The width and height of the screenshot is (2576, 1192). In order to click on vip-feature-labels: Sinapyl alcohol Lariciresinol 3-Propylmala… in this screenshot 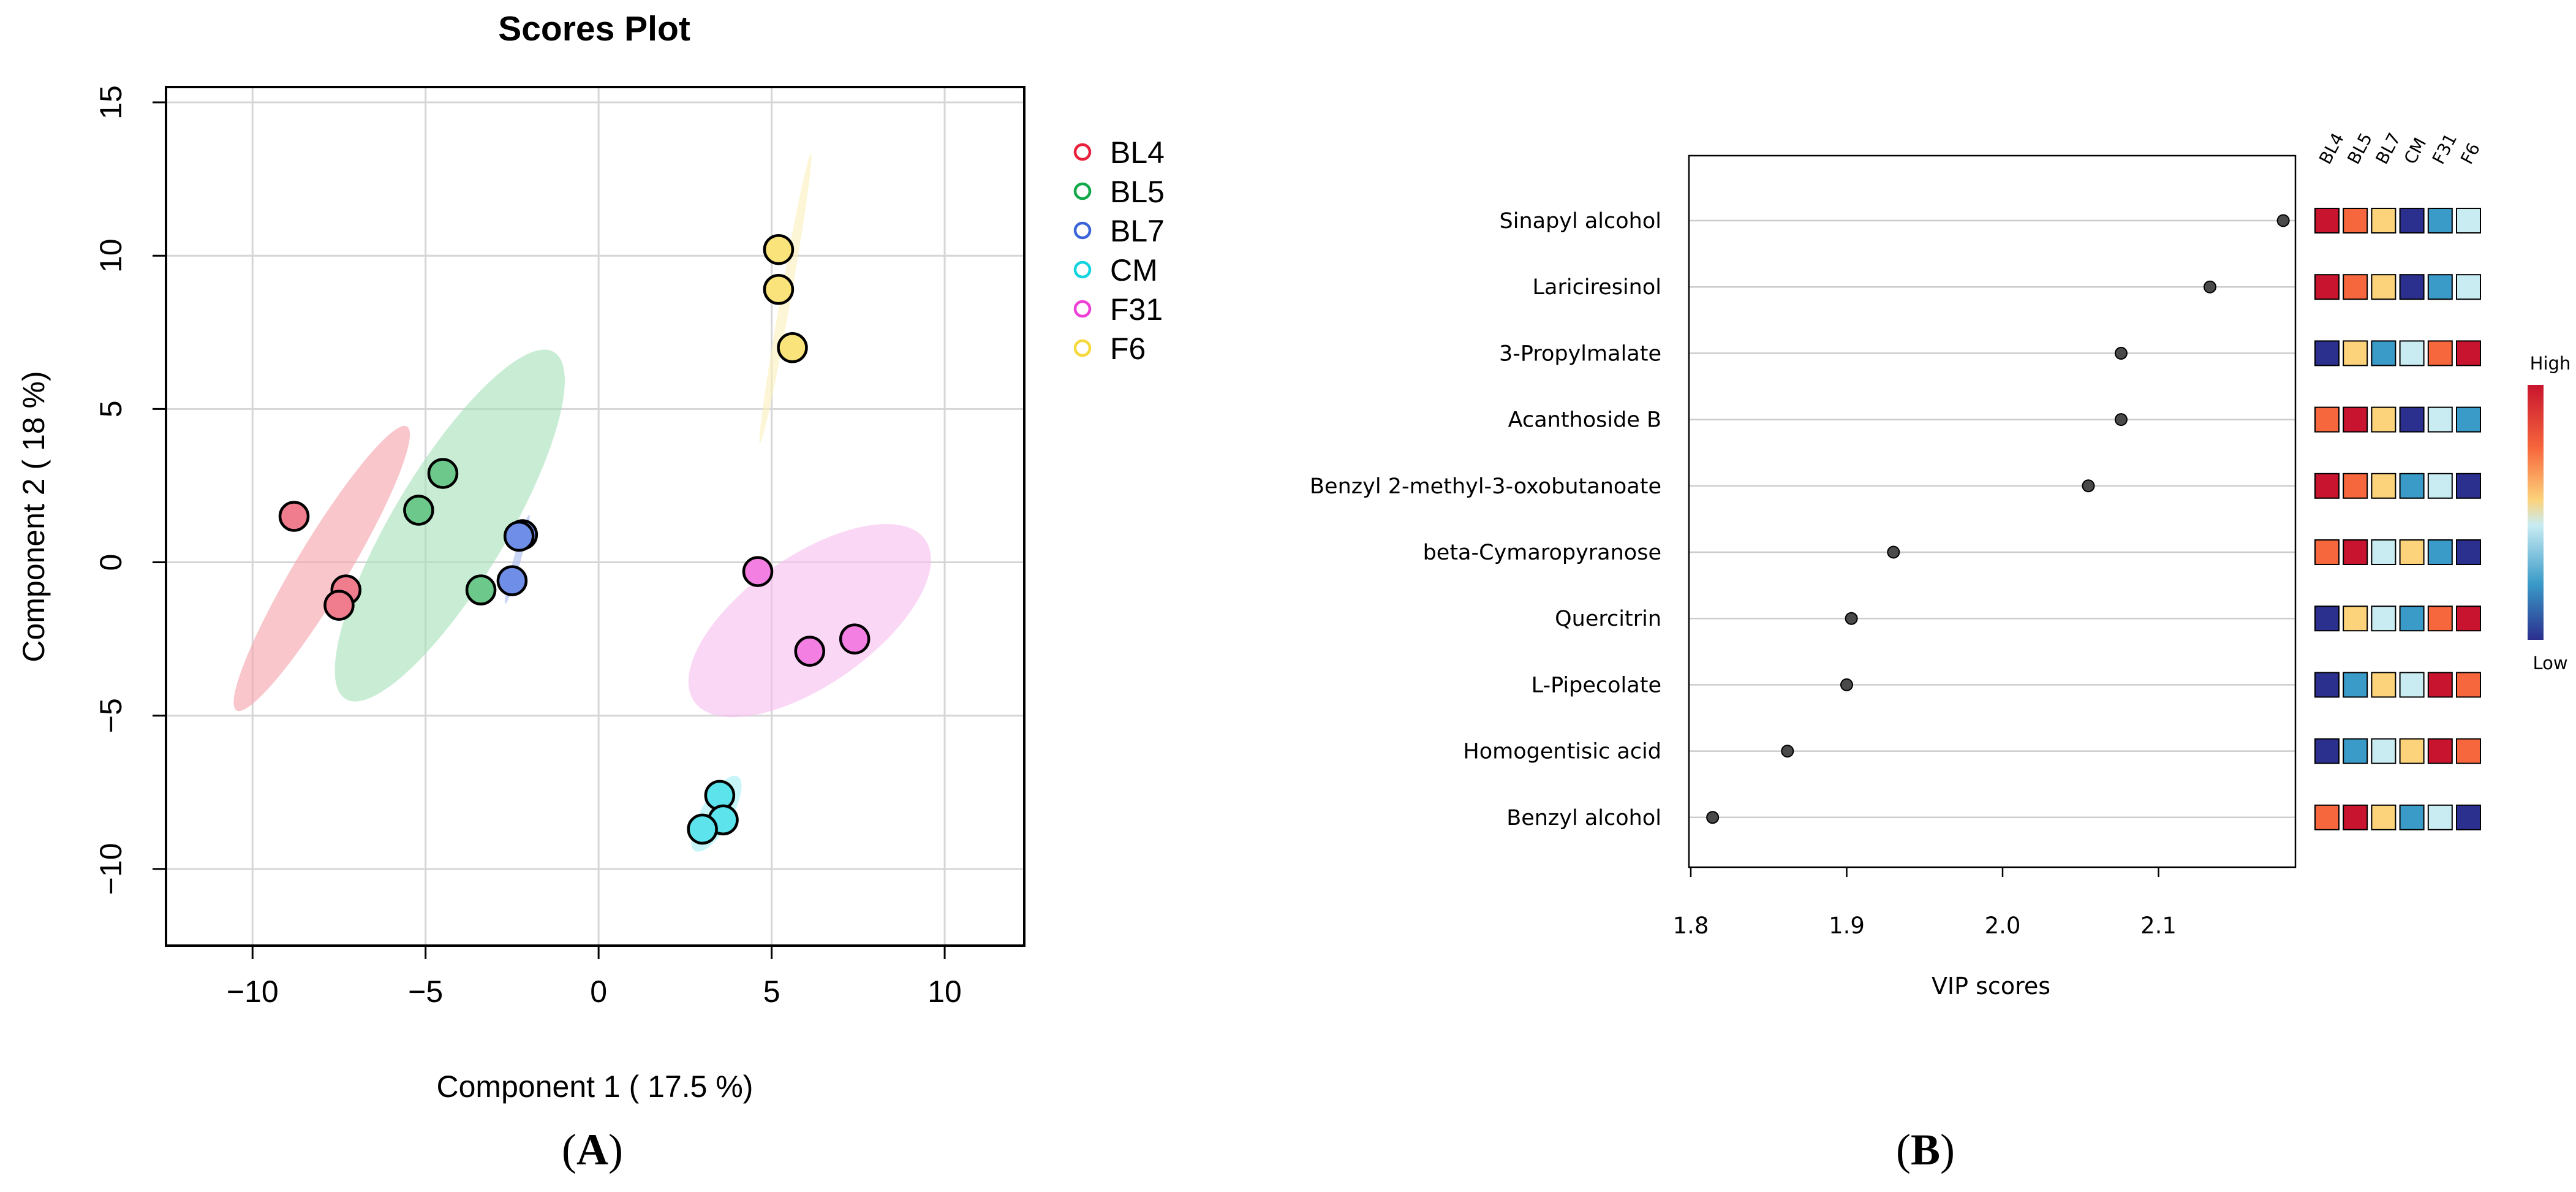, I will do `click(1485, 519)`.